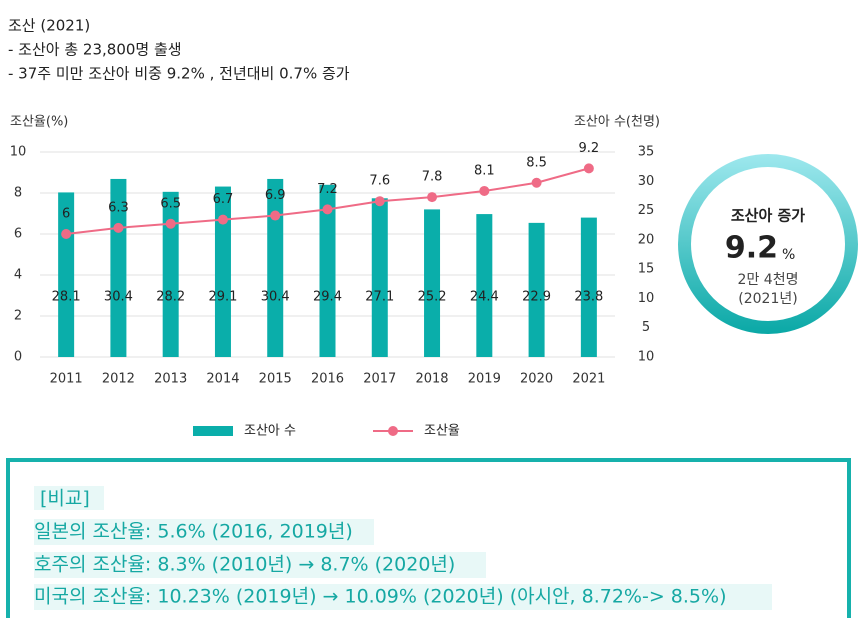 The width and height of the screenshot is (861, 618). I want to click on comparison-line: 호주의 조산율: 8.3% (2010년) → 8.7% (2020년), so click(244, 565).